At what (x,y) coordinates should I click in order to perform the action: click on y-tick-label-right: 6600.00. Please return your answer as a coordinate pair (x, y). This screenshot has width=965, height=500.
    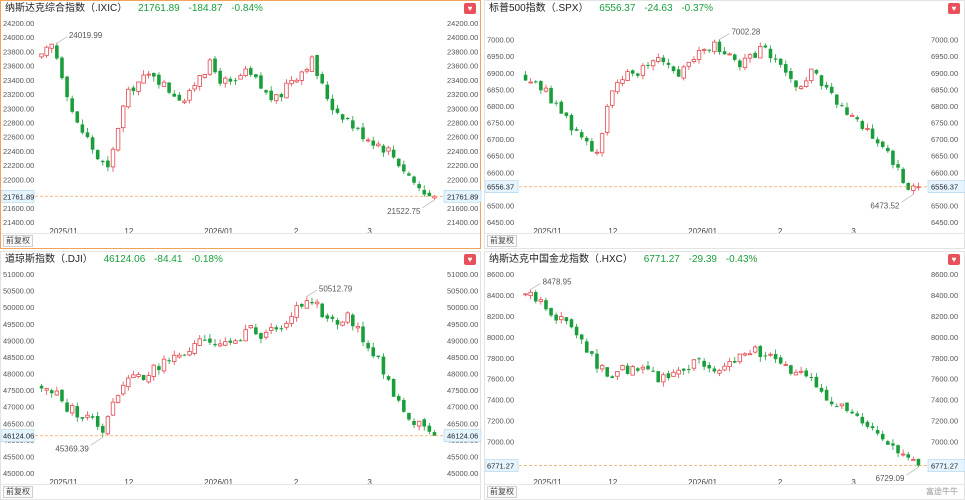
    Looking at the image, I should click on (944, 172).